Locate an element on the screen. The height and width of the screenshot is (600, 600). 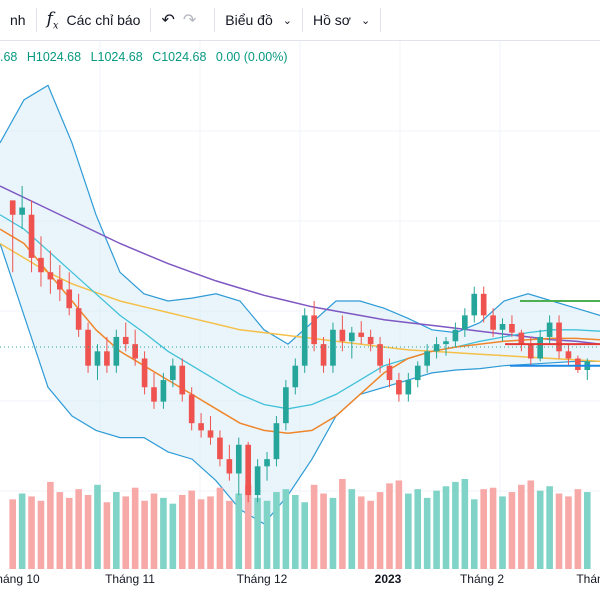
undo-redo-group: ↶ ↷ is located at coordinates (182, 20).